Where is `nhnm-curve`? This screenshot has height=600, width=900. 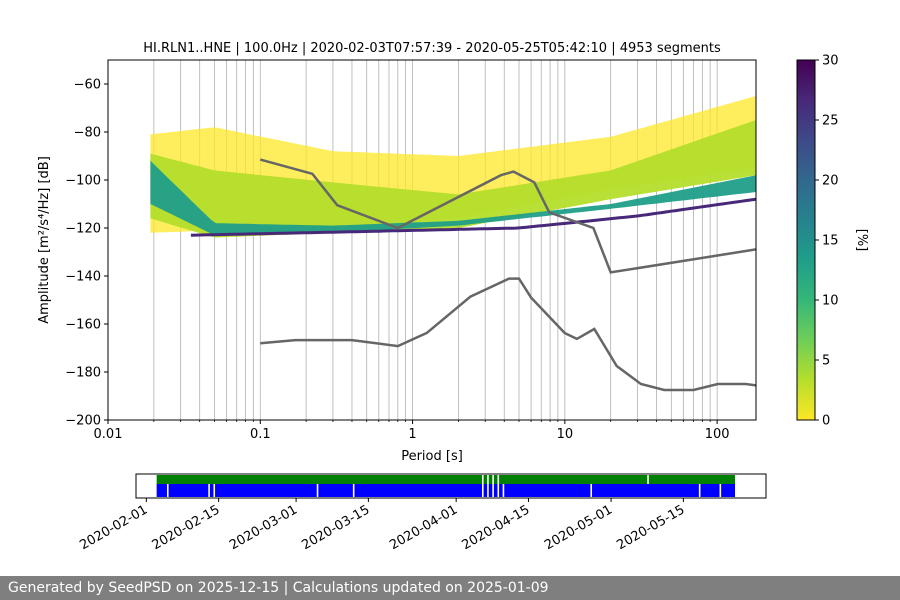
nhnm-curve is located at coordinates (507, 216).